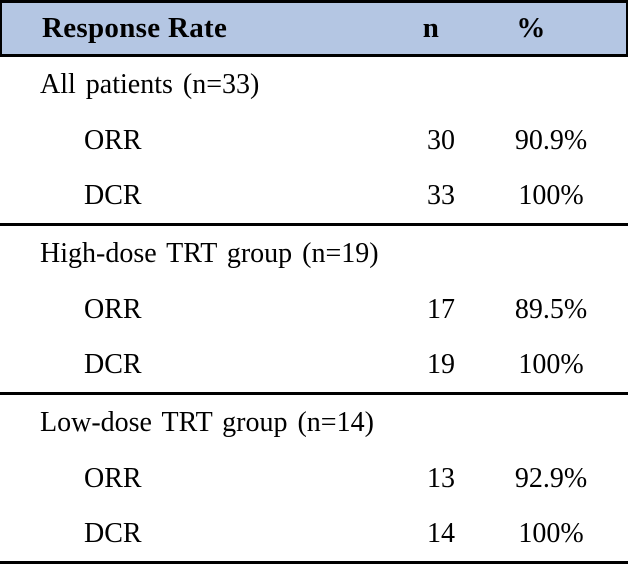 The image size is (632, 576). Describe the element at coordinates (441, 533) in the screenshot. I see `row-n-value: 14` at that location.